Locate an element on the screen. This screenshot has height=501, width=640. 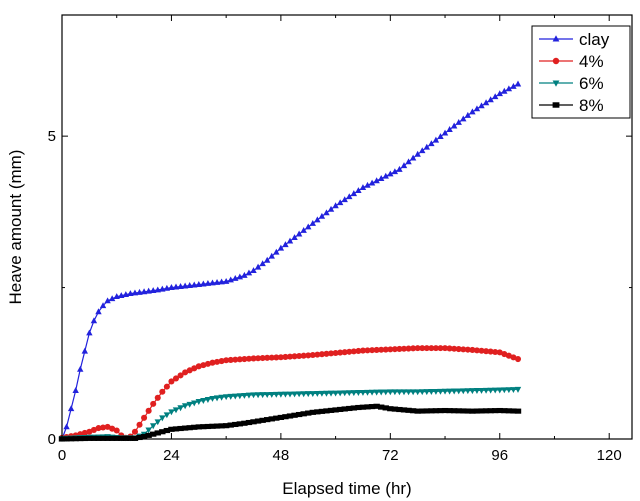
legend-item: 4% is located at coordinates (571, 61).